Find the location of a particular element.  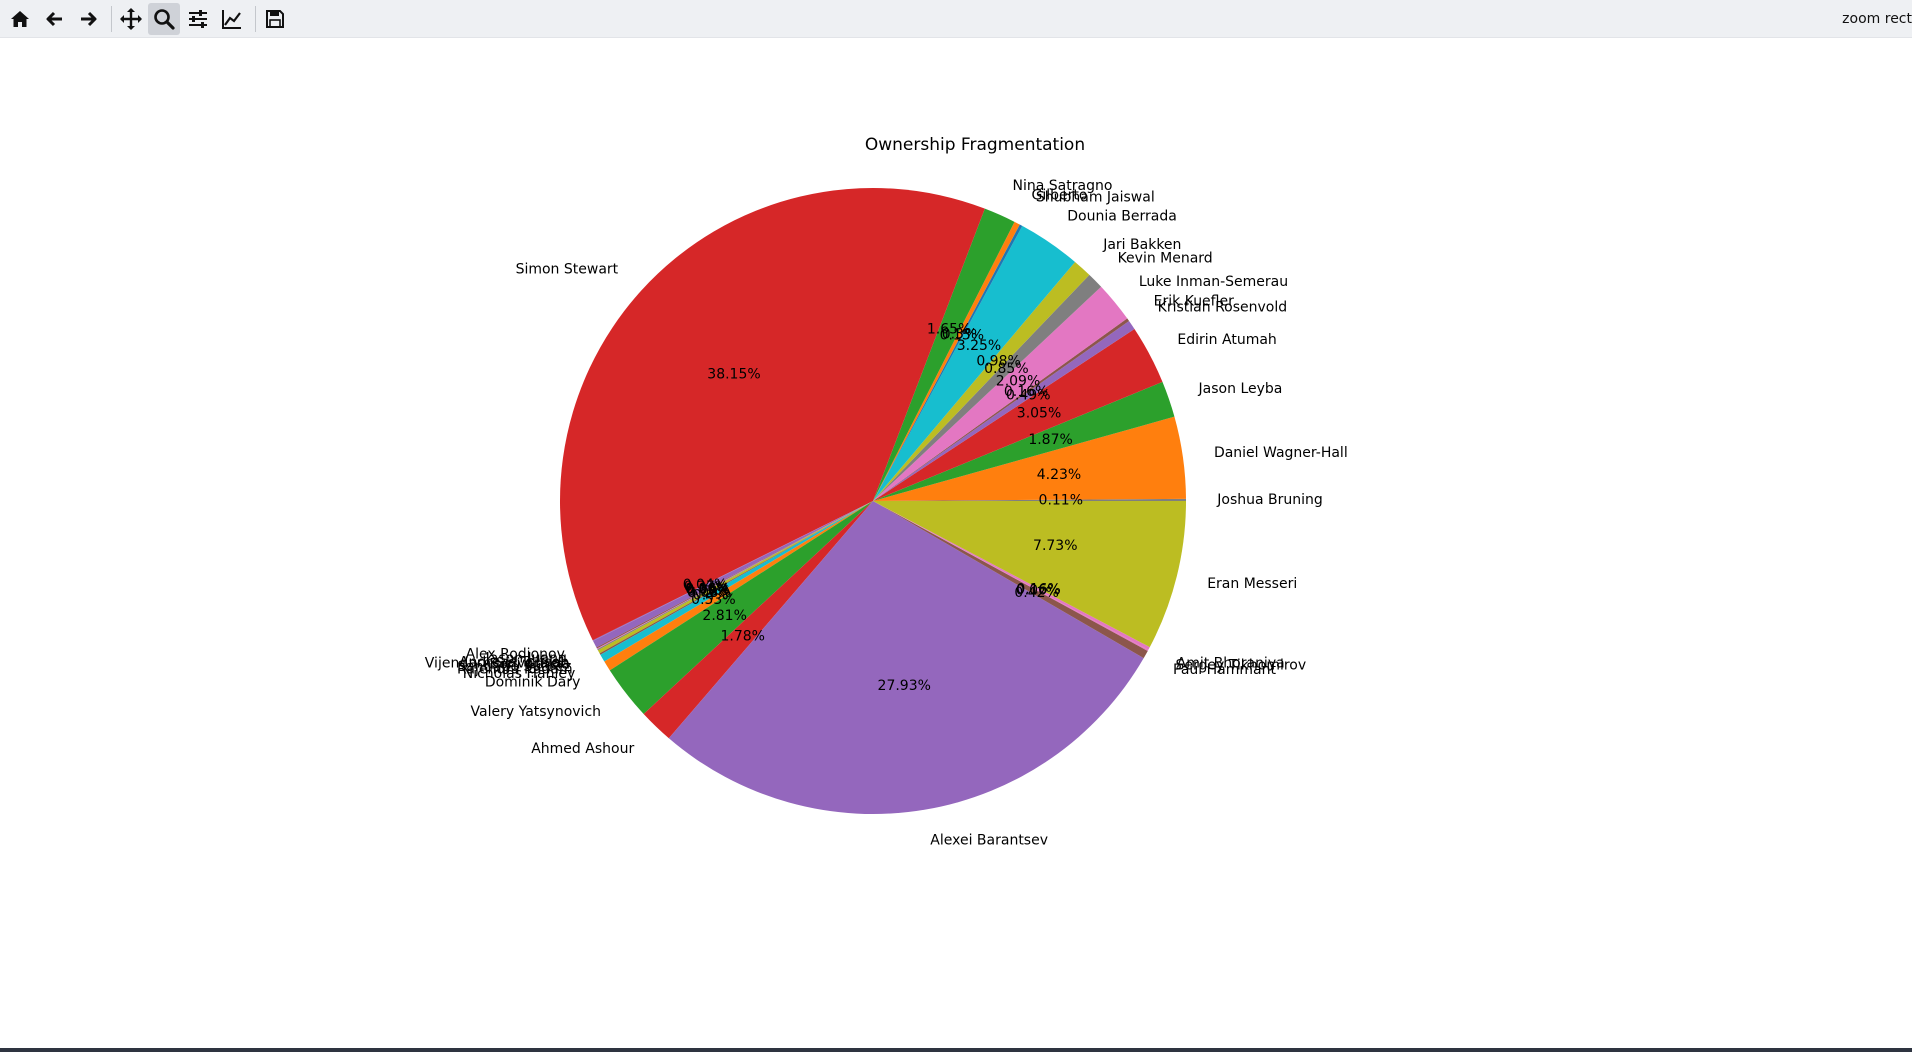

slice-eran-messeri is located at coordinates (1029, 574).